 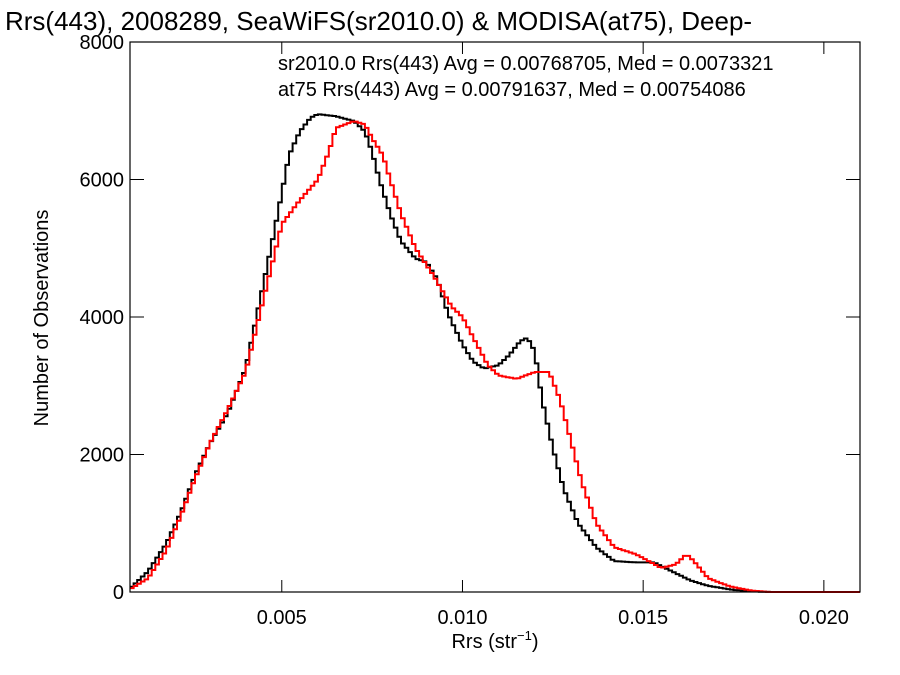 What do you see at coordinates (462, 618) in the screenshot?
I see `x-tick-label: 0.010` at bounding box center [462, 618].